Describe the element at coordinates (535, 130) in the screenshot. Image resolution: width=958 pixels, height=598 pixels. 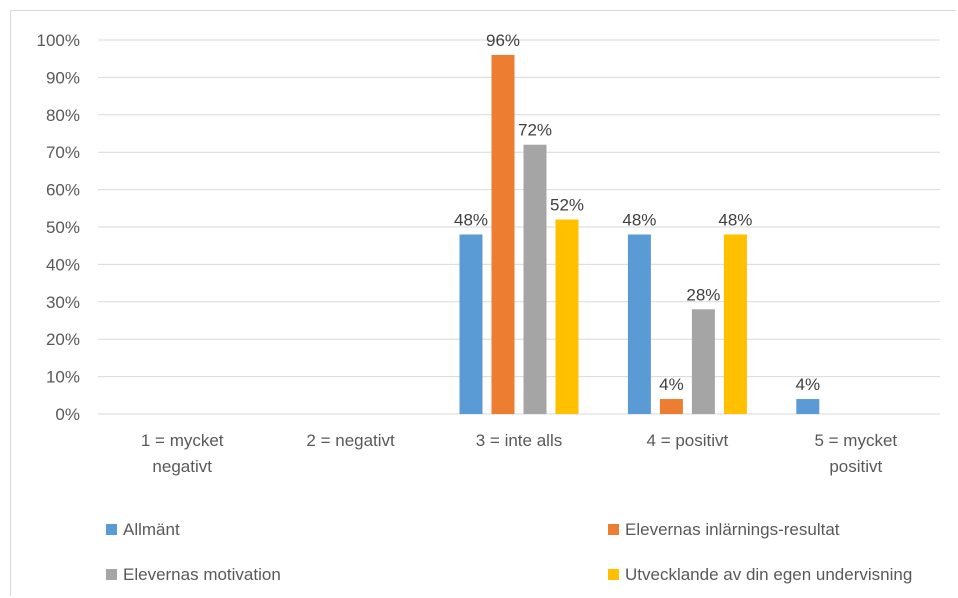
I see `data-label: 72%` at that location.